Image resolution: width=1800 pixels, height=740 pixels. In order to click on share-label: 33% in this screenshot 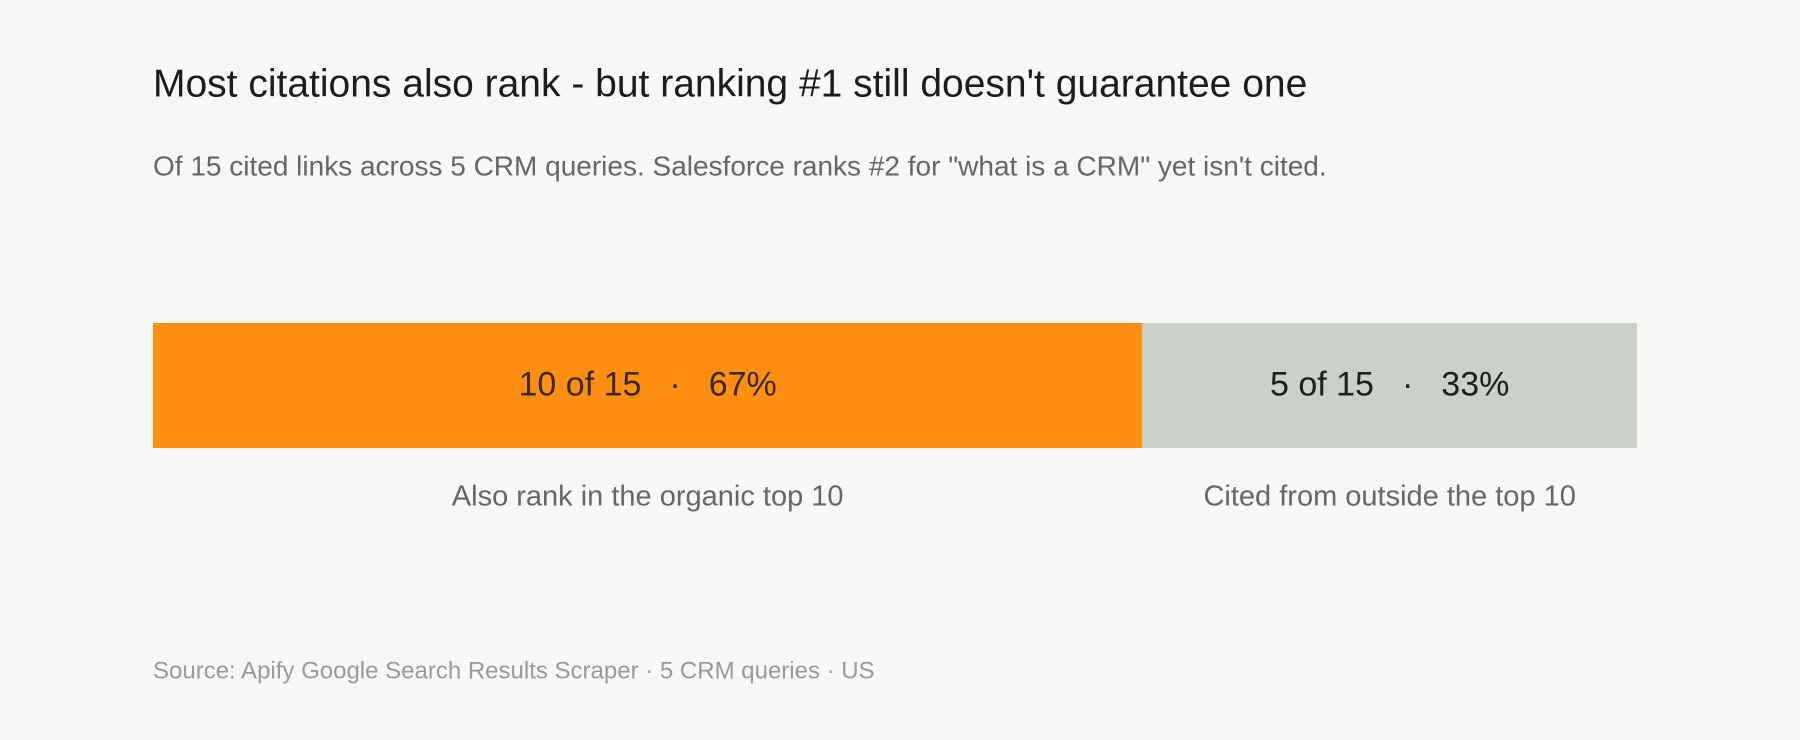, I will do `click(1475, 384)`.